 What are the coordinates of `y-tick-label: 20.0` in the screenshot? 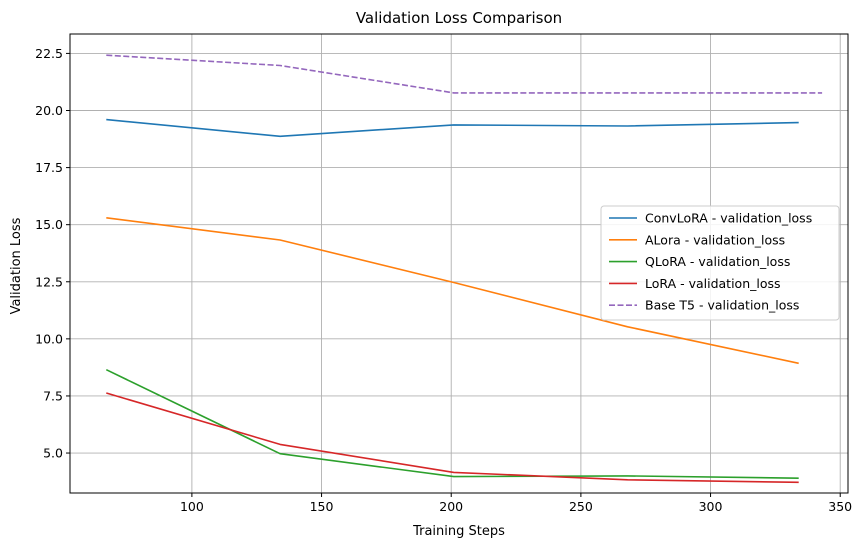 It's located at (49, 110).